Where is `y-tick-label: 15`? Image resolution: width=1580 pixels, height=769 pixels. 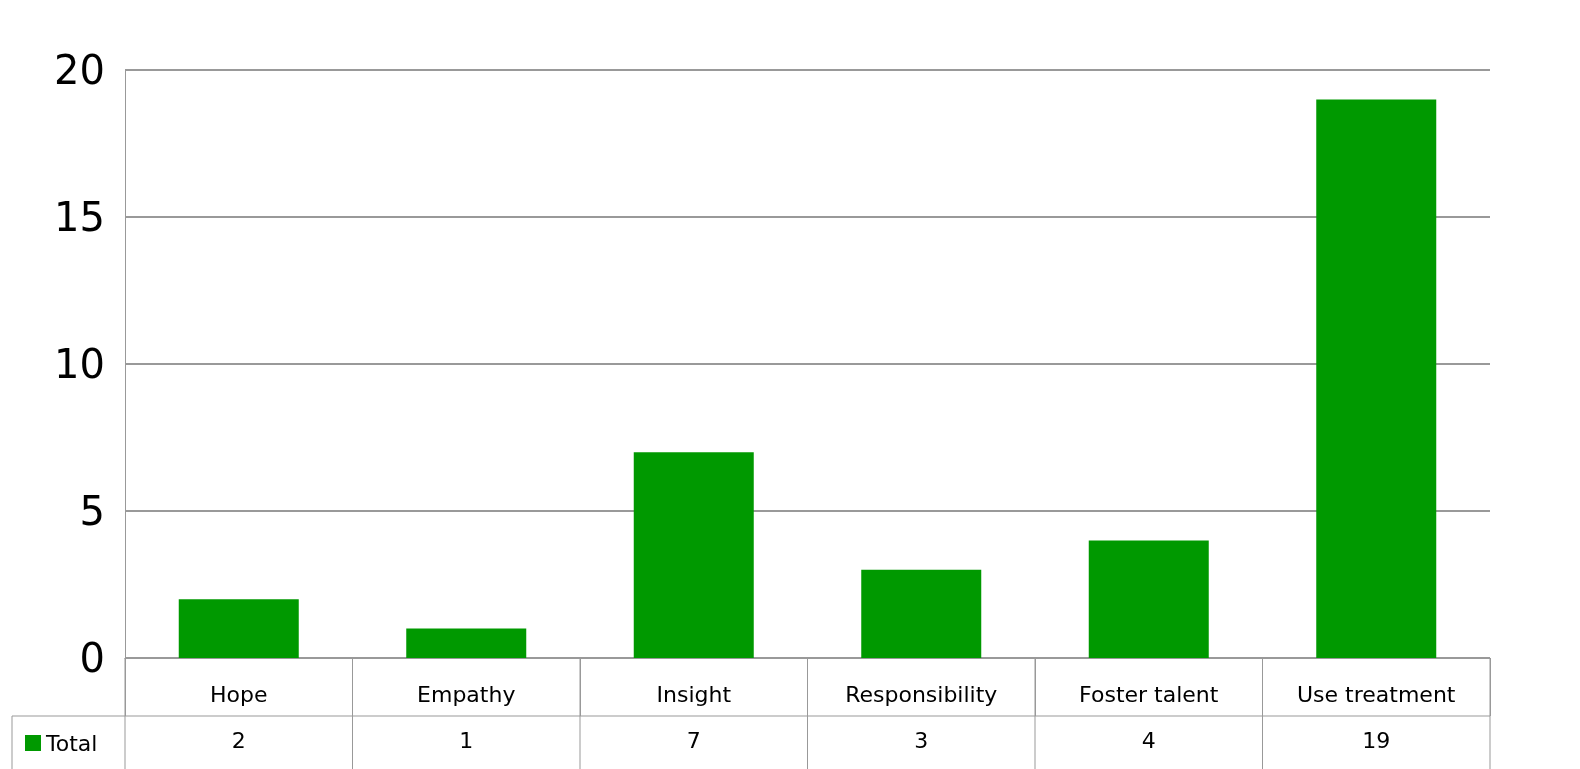
y-tick-label: 15 is located at coordinates (79, 217).